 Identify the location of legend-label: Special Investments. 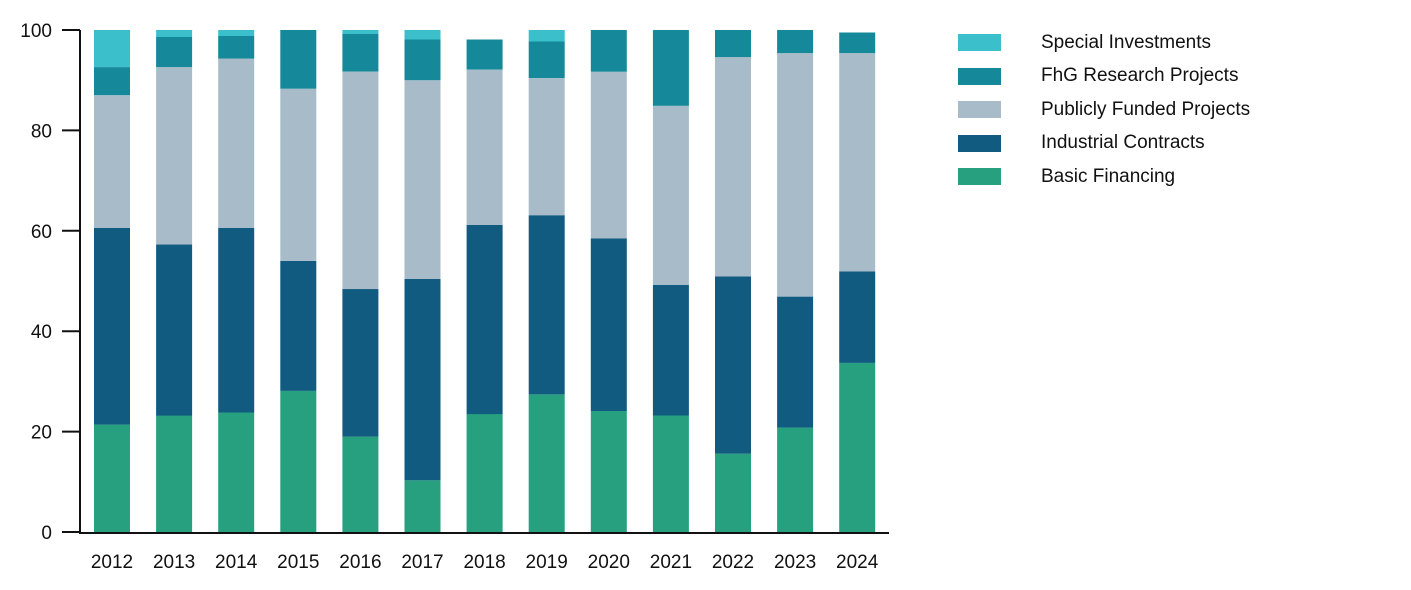
(1126, 42).